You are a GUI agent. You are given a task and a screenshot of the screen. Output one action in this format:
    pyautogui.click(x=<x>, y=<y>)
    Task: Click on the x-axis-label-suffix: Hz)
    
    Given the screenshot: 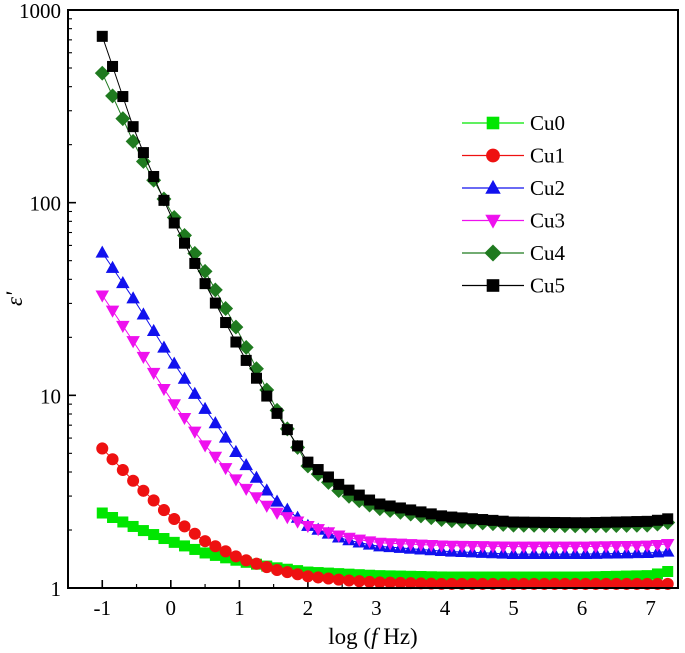 What is the action you would take?
    pyautogui.click(x=397, y=636)
    